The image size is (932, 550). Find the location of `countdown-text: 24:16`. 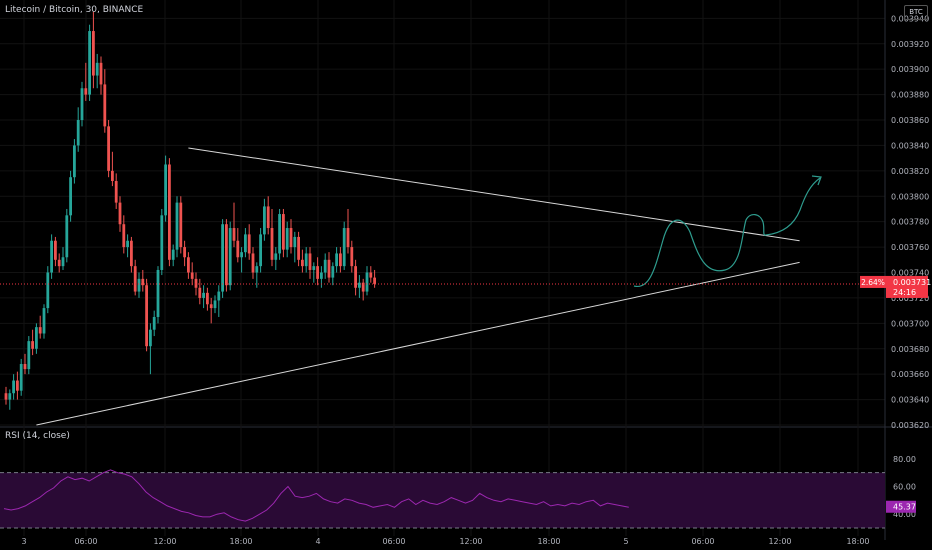

countdown-text: 24:16 is located at coordinates (904, 292).